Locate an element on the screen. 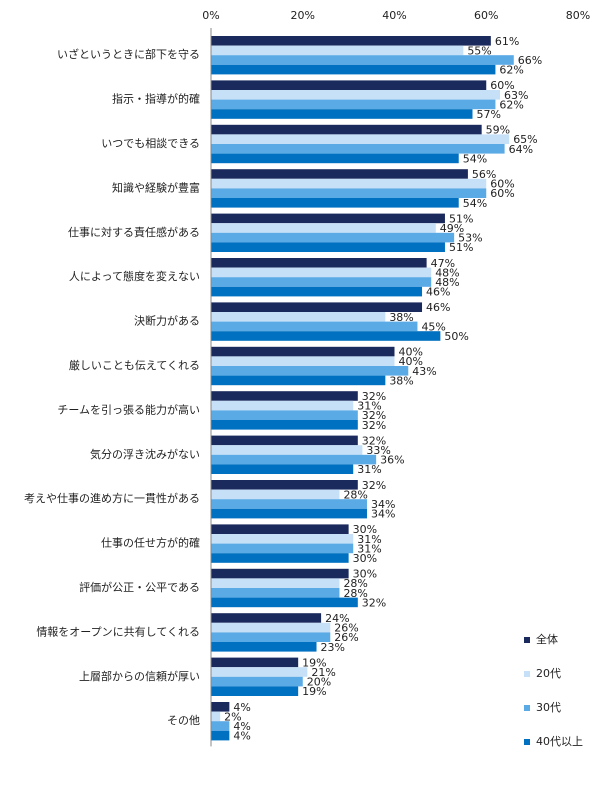  value-label: 56% is located at coordinates (484, 174).